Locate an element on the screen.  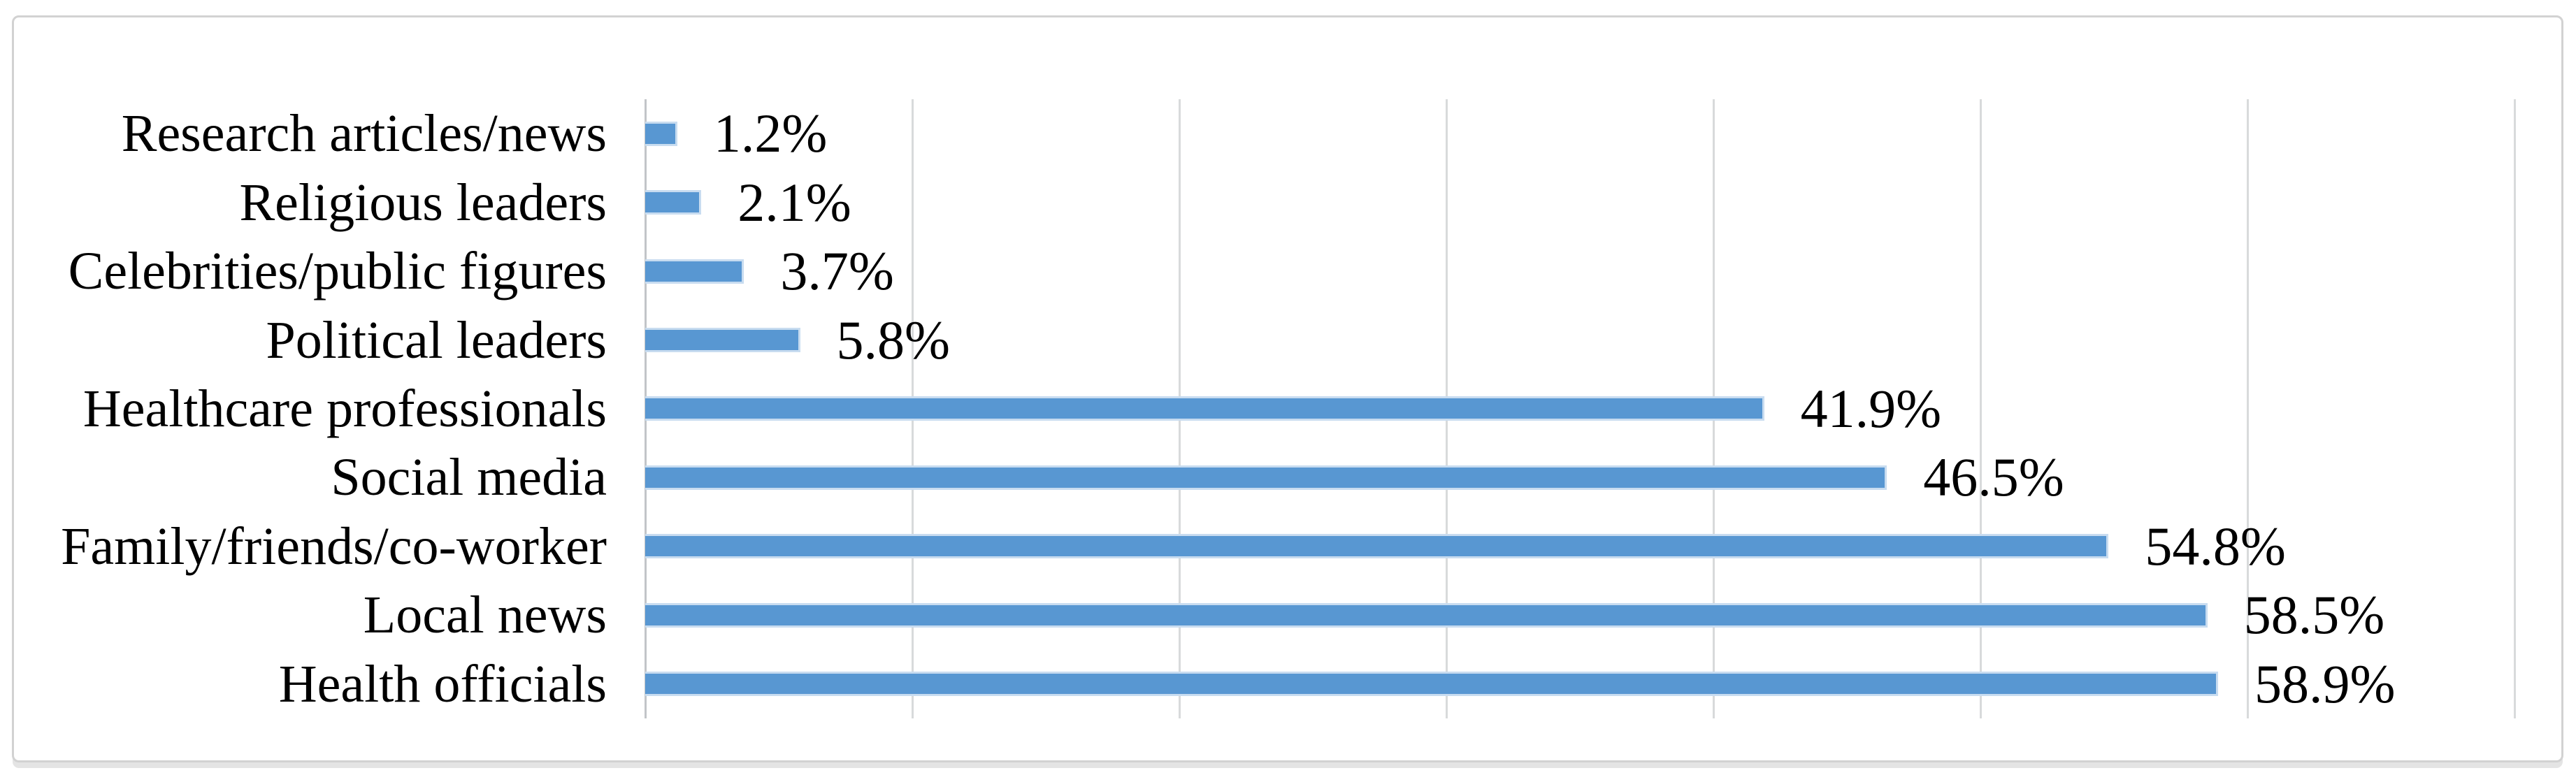
data-label: 5.8% is located at coordinates (893, 339).